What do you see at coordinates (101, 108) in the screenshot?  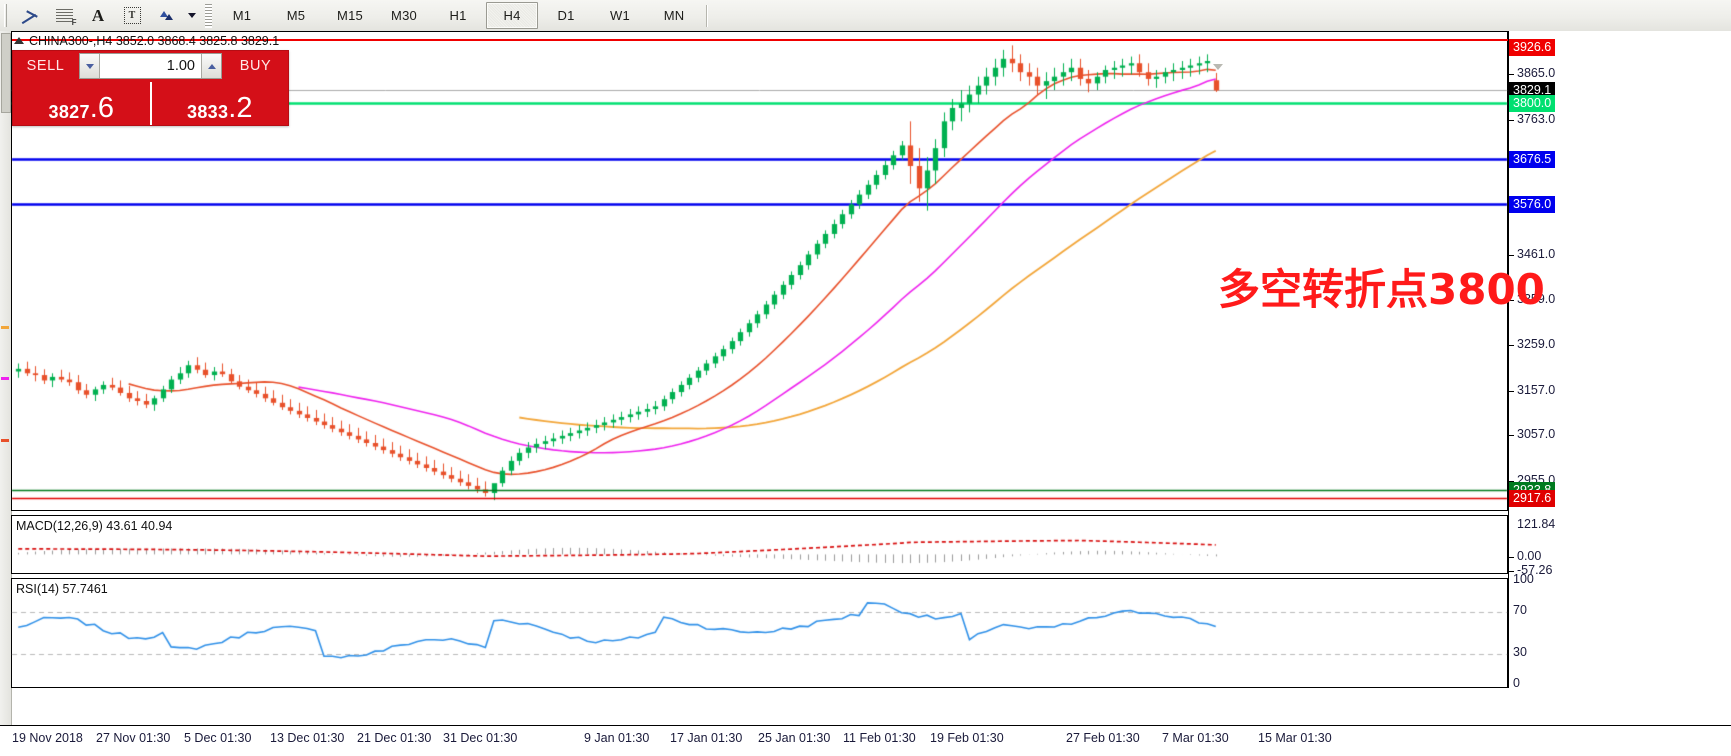 I see `sell-price-decimal: .6` at bounding box center [101, 108].